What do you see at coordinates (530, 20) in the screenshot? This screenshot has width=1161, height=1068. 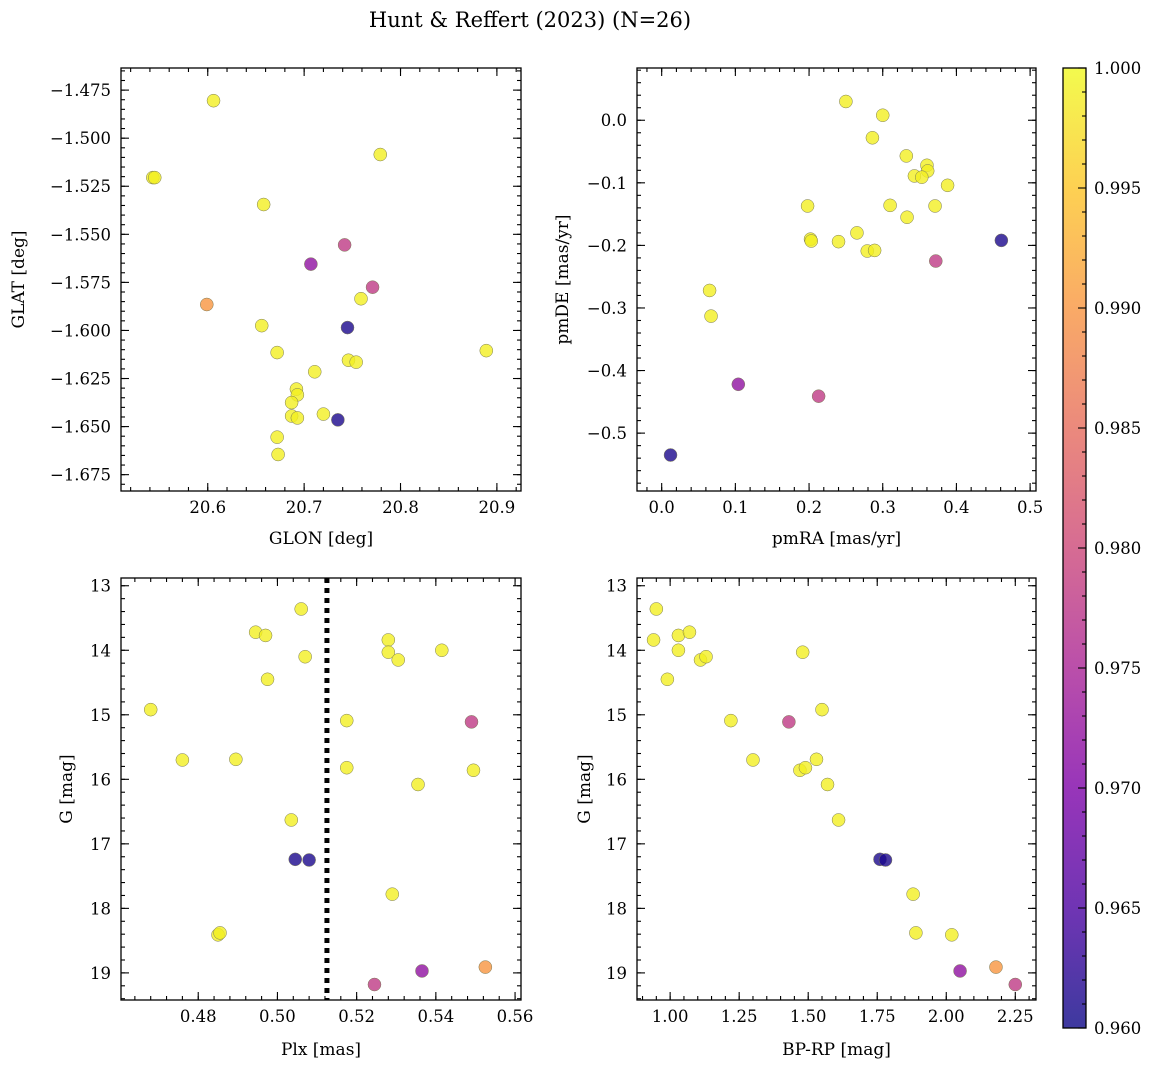 I see `figure-title: Hunt & Reffert (2023) (N=26)` at bounding box center [530, 20].